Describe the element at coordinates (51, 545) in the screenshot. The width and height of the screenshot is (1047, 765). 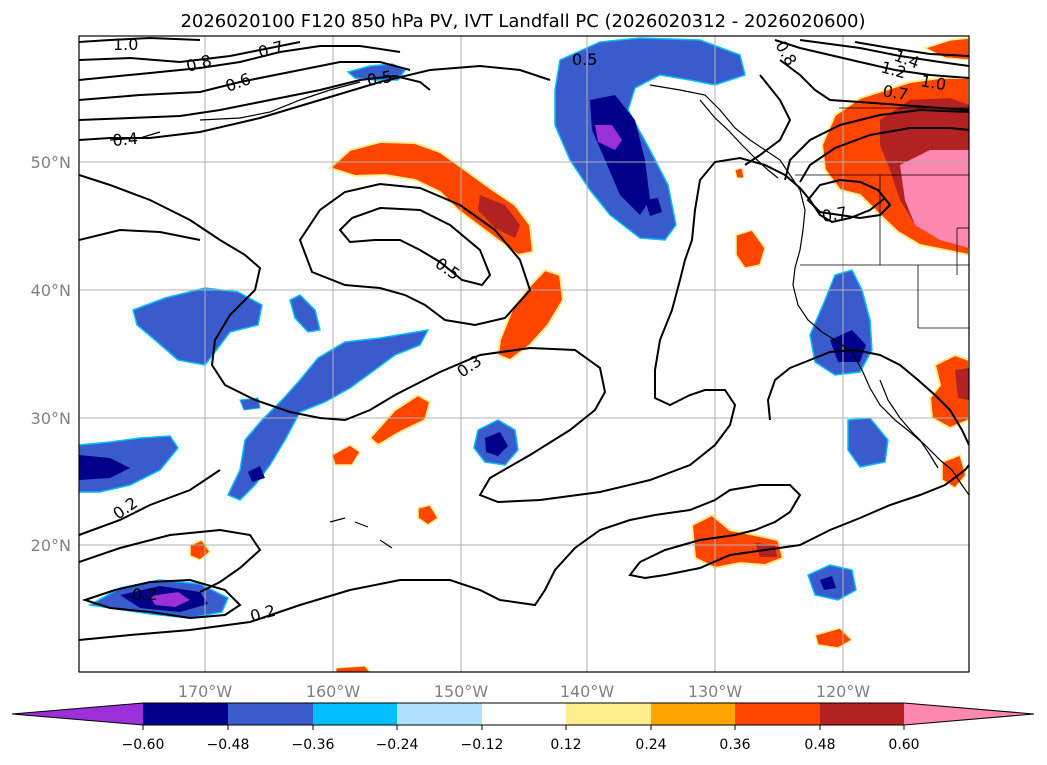
I see `lat-label-20n: 20°N` at that location.